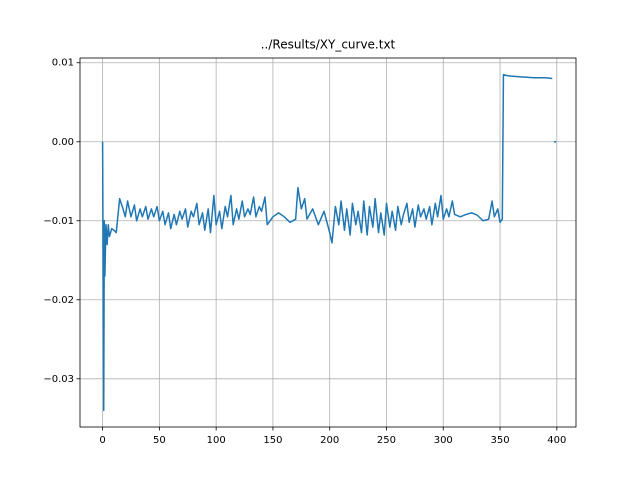  What do you see at coordinates (102, 440) in the screenshot?
I see `x-tick-label: 0` at bounding box center [102, 440].